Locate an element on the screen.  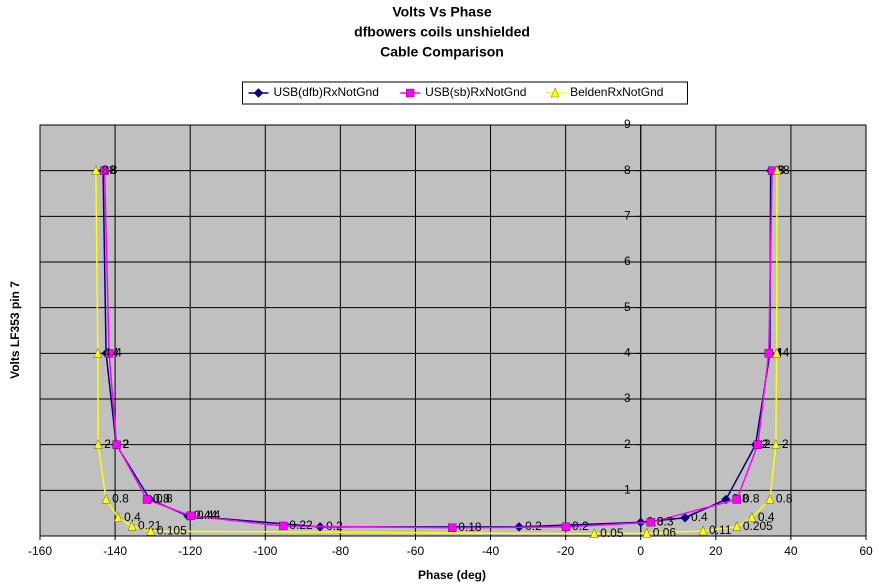
y-tick-label: 3 is located at coordinates (627, 398).